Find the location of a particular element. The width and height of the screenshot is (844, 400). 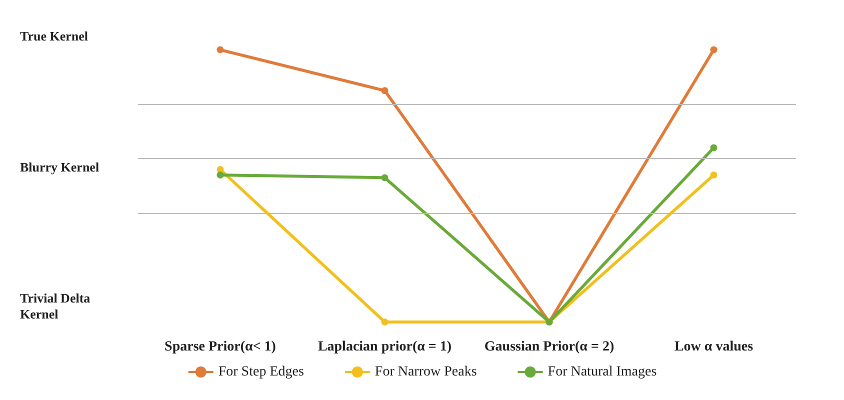

x-tick-label: Laplacian prior(α = 1) is located at coordinates (385, 347).